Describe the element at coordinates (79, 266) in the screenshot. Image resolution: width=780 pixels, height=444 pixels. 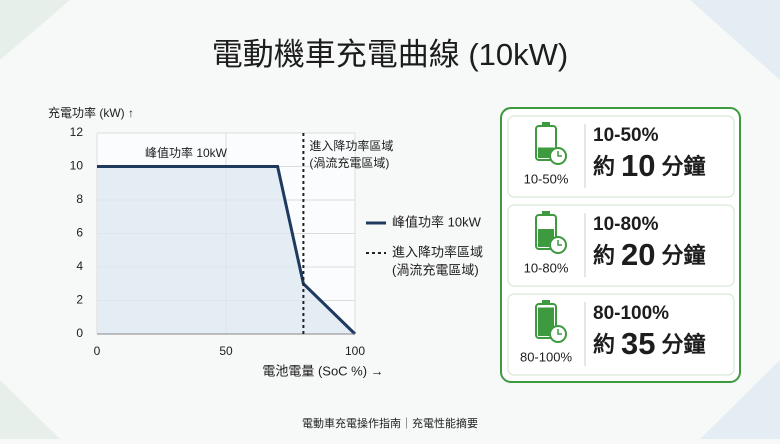
I see `y-tick-label: 4` at that location.